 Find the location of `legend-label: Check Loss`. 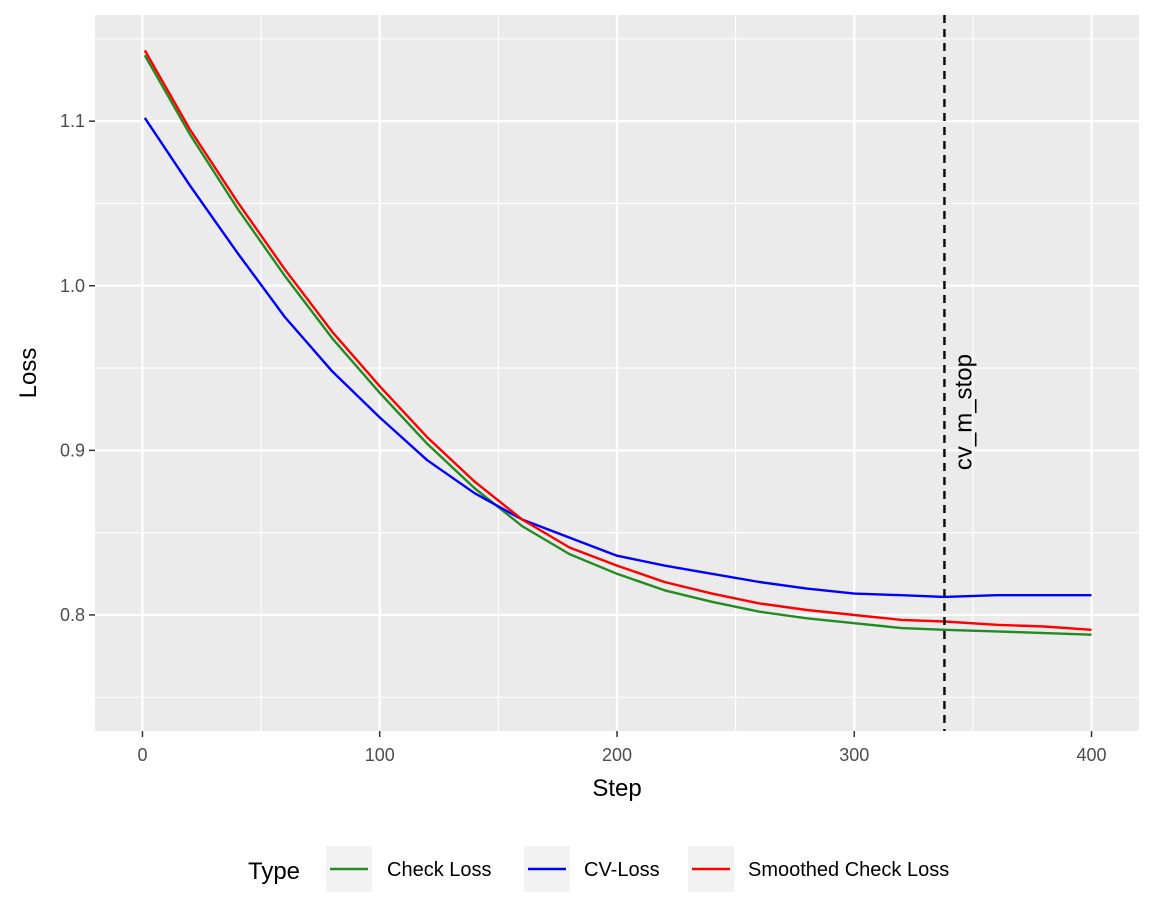

legend-label: Check Loss is located at coordinates (439, 870).